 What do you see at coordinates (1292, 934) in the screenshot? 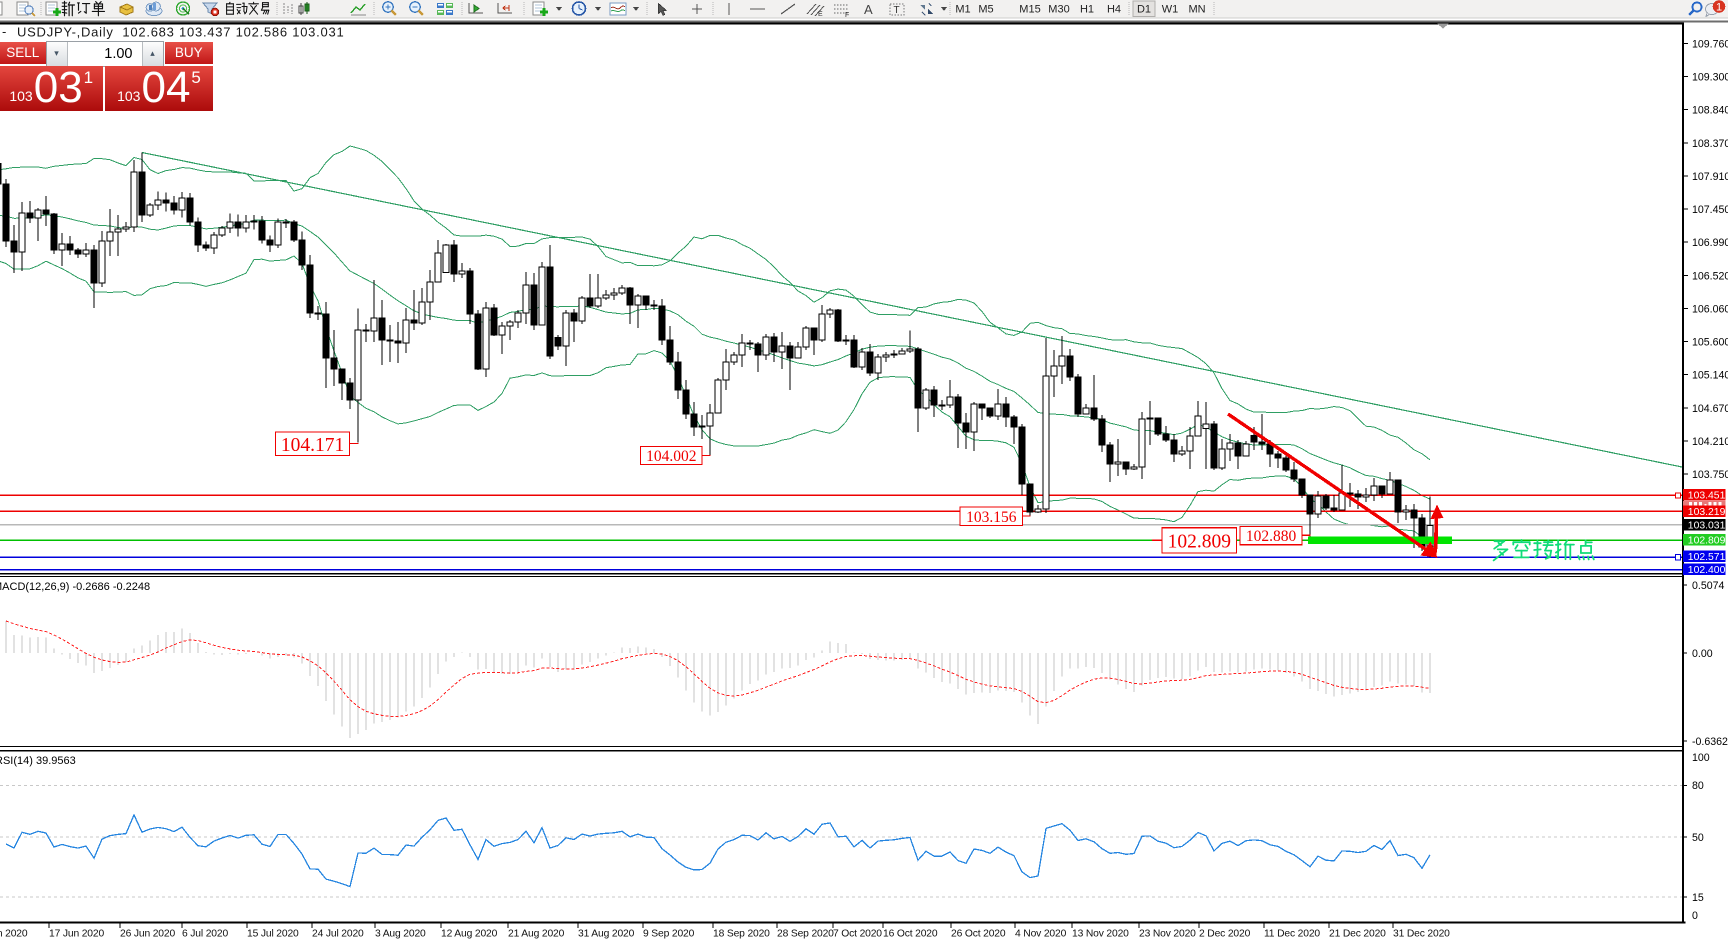
I see `svg-text: 11 Dec 2020` at bounding box center [1292, 934].